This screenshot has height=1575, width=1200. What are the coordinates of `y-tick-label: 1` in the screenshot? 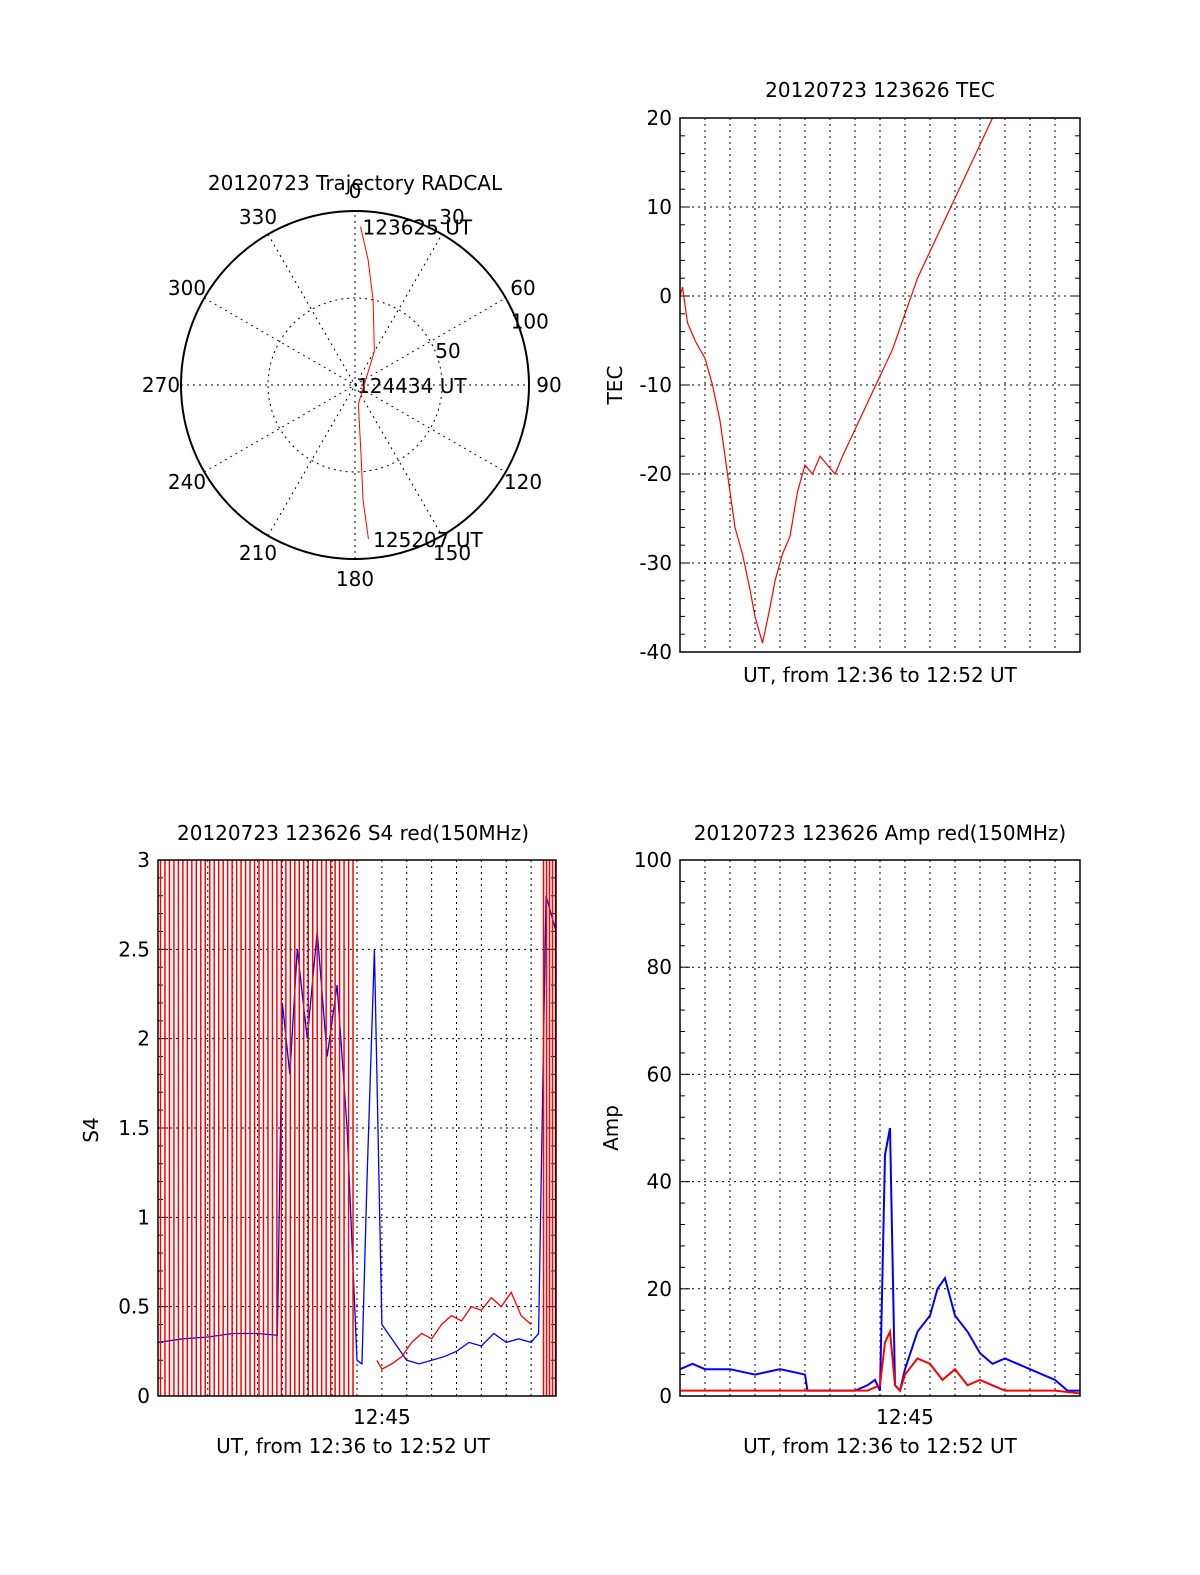 It's located at (143, 1217).